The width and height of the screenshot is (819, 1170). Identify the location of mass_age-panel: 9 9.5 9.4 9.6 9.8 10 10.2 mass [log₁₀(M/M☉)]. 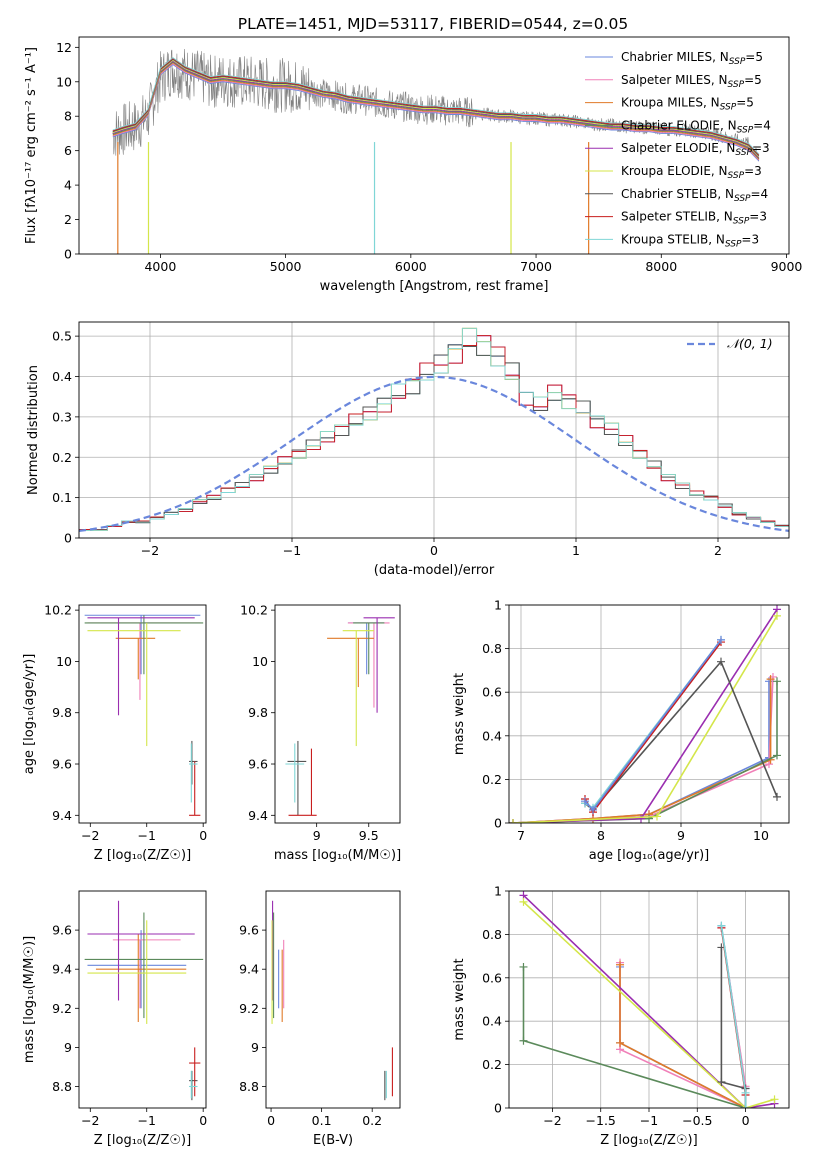
(320, 733).